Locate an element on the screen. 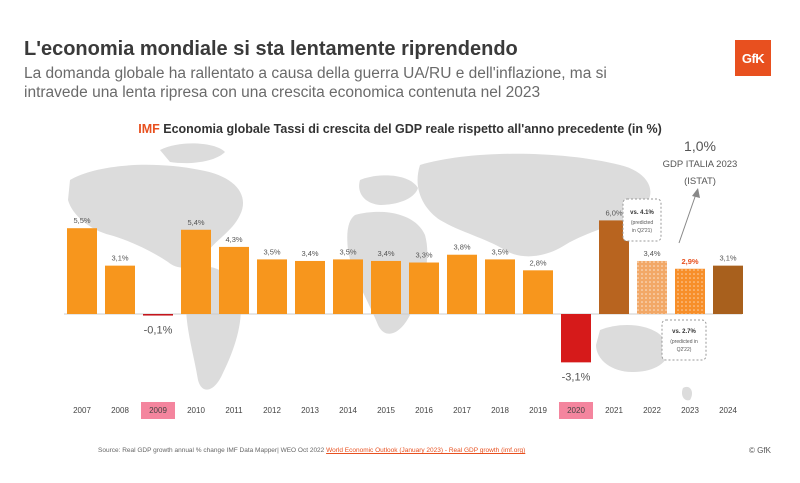  value-label-2014: 3,5% is located at coordinates (347, 251).